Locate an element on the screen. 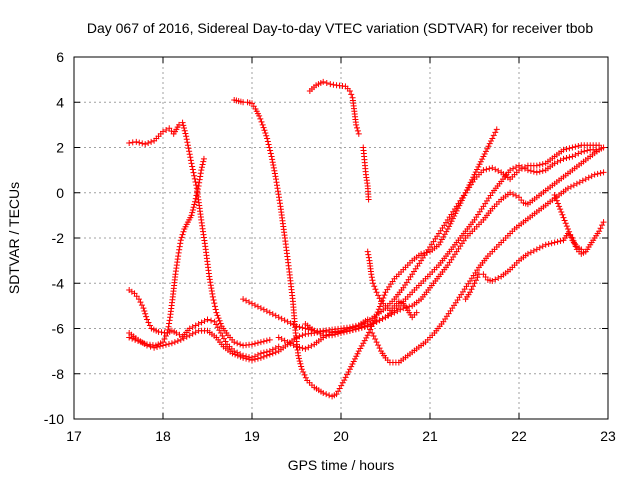 This screenshot has width=640, height=480. y-tick-label: 6 is located at coordinates (60, 57).